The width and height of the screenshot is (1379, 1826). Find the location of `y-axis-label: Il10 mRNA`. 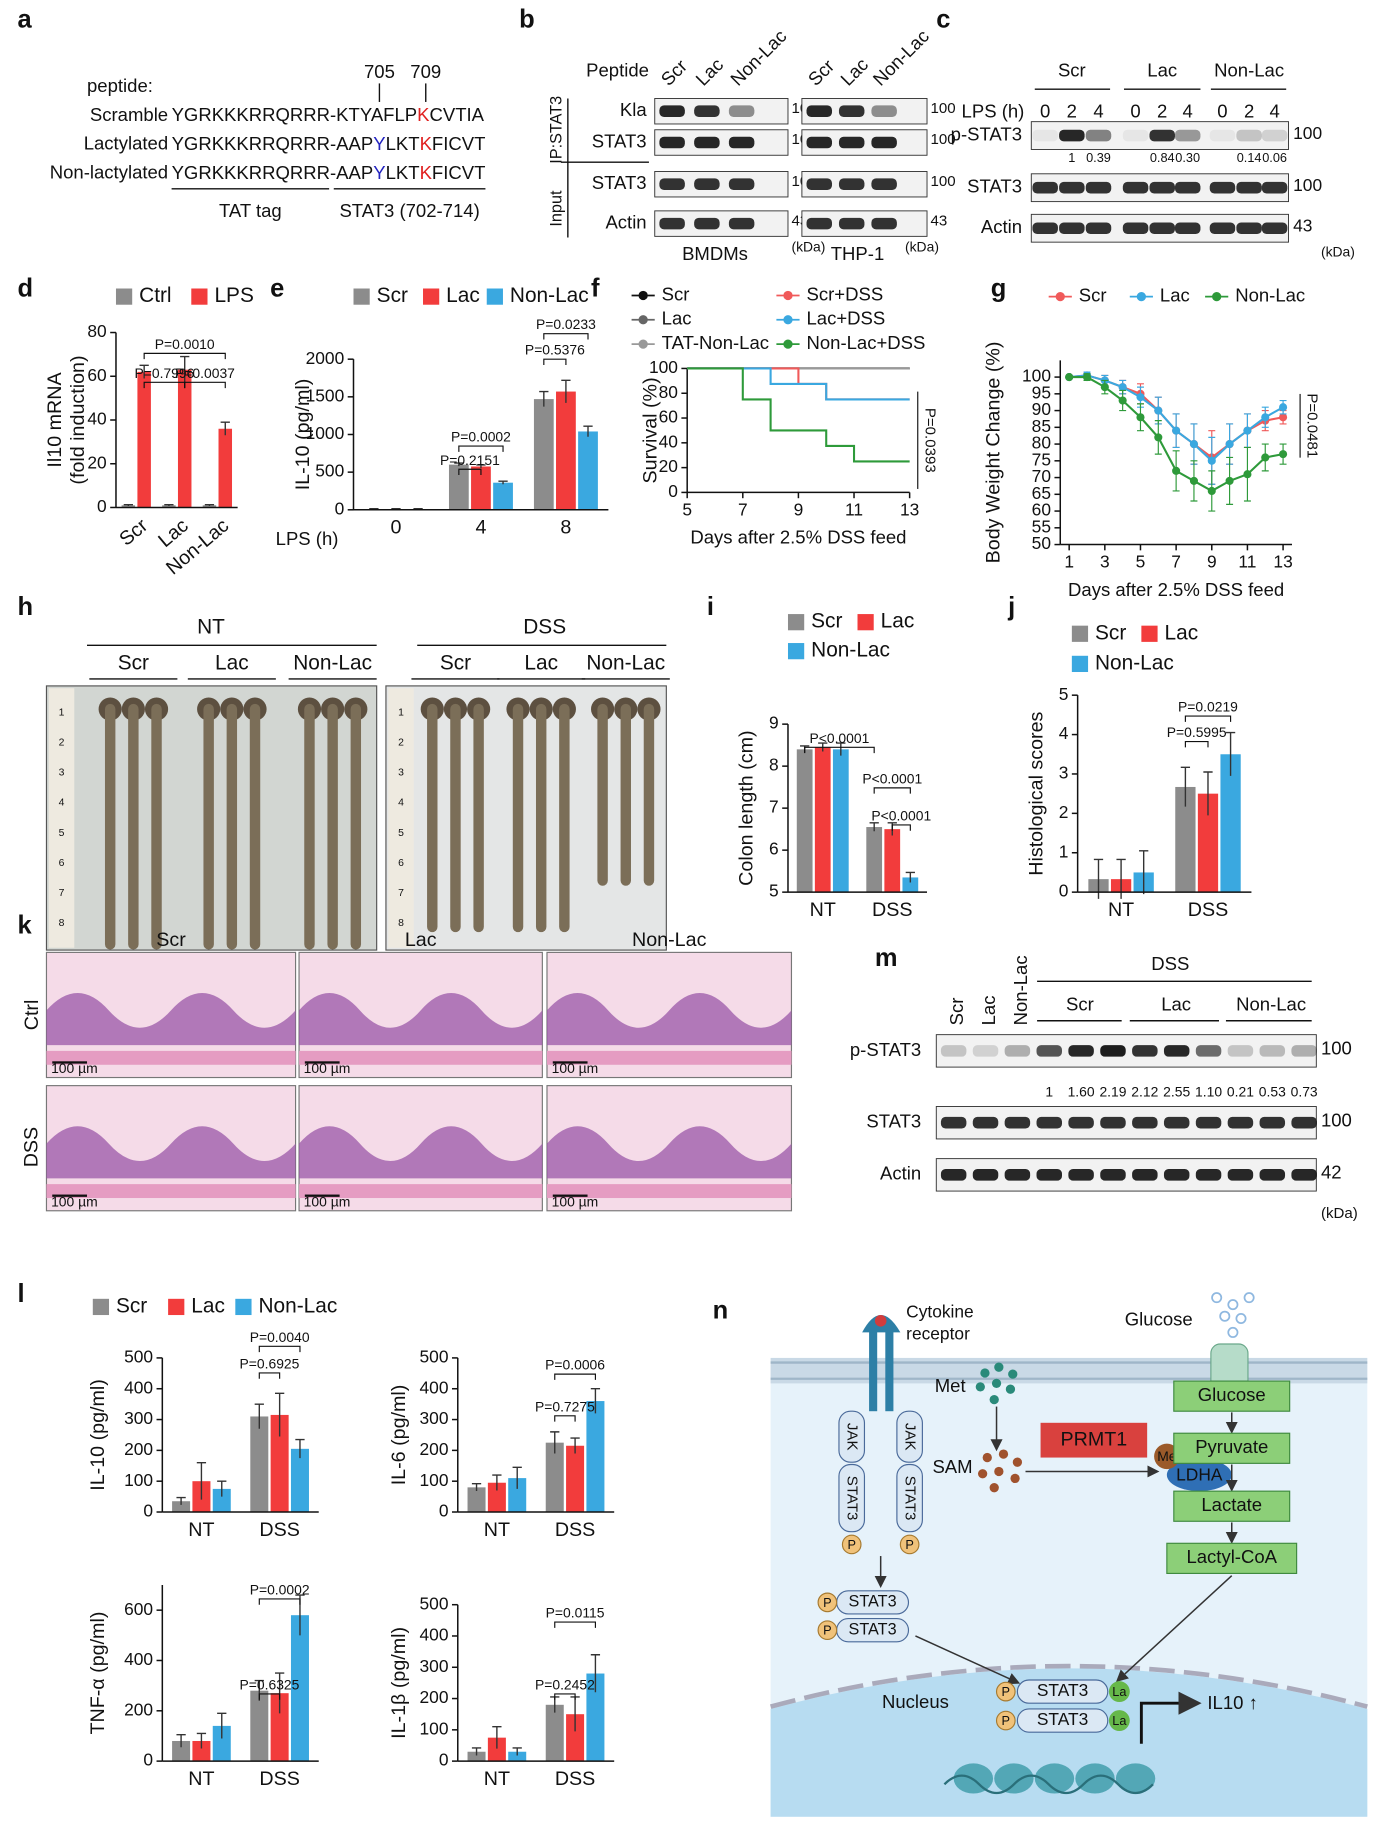

y-axis-label: Il10 mRNA is located at coordinates (55, 420).